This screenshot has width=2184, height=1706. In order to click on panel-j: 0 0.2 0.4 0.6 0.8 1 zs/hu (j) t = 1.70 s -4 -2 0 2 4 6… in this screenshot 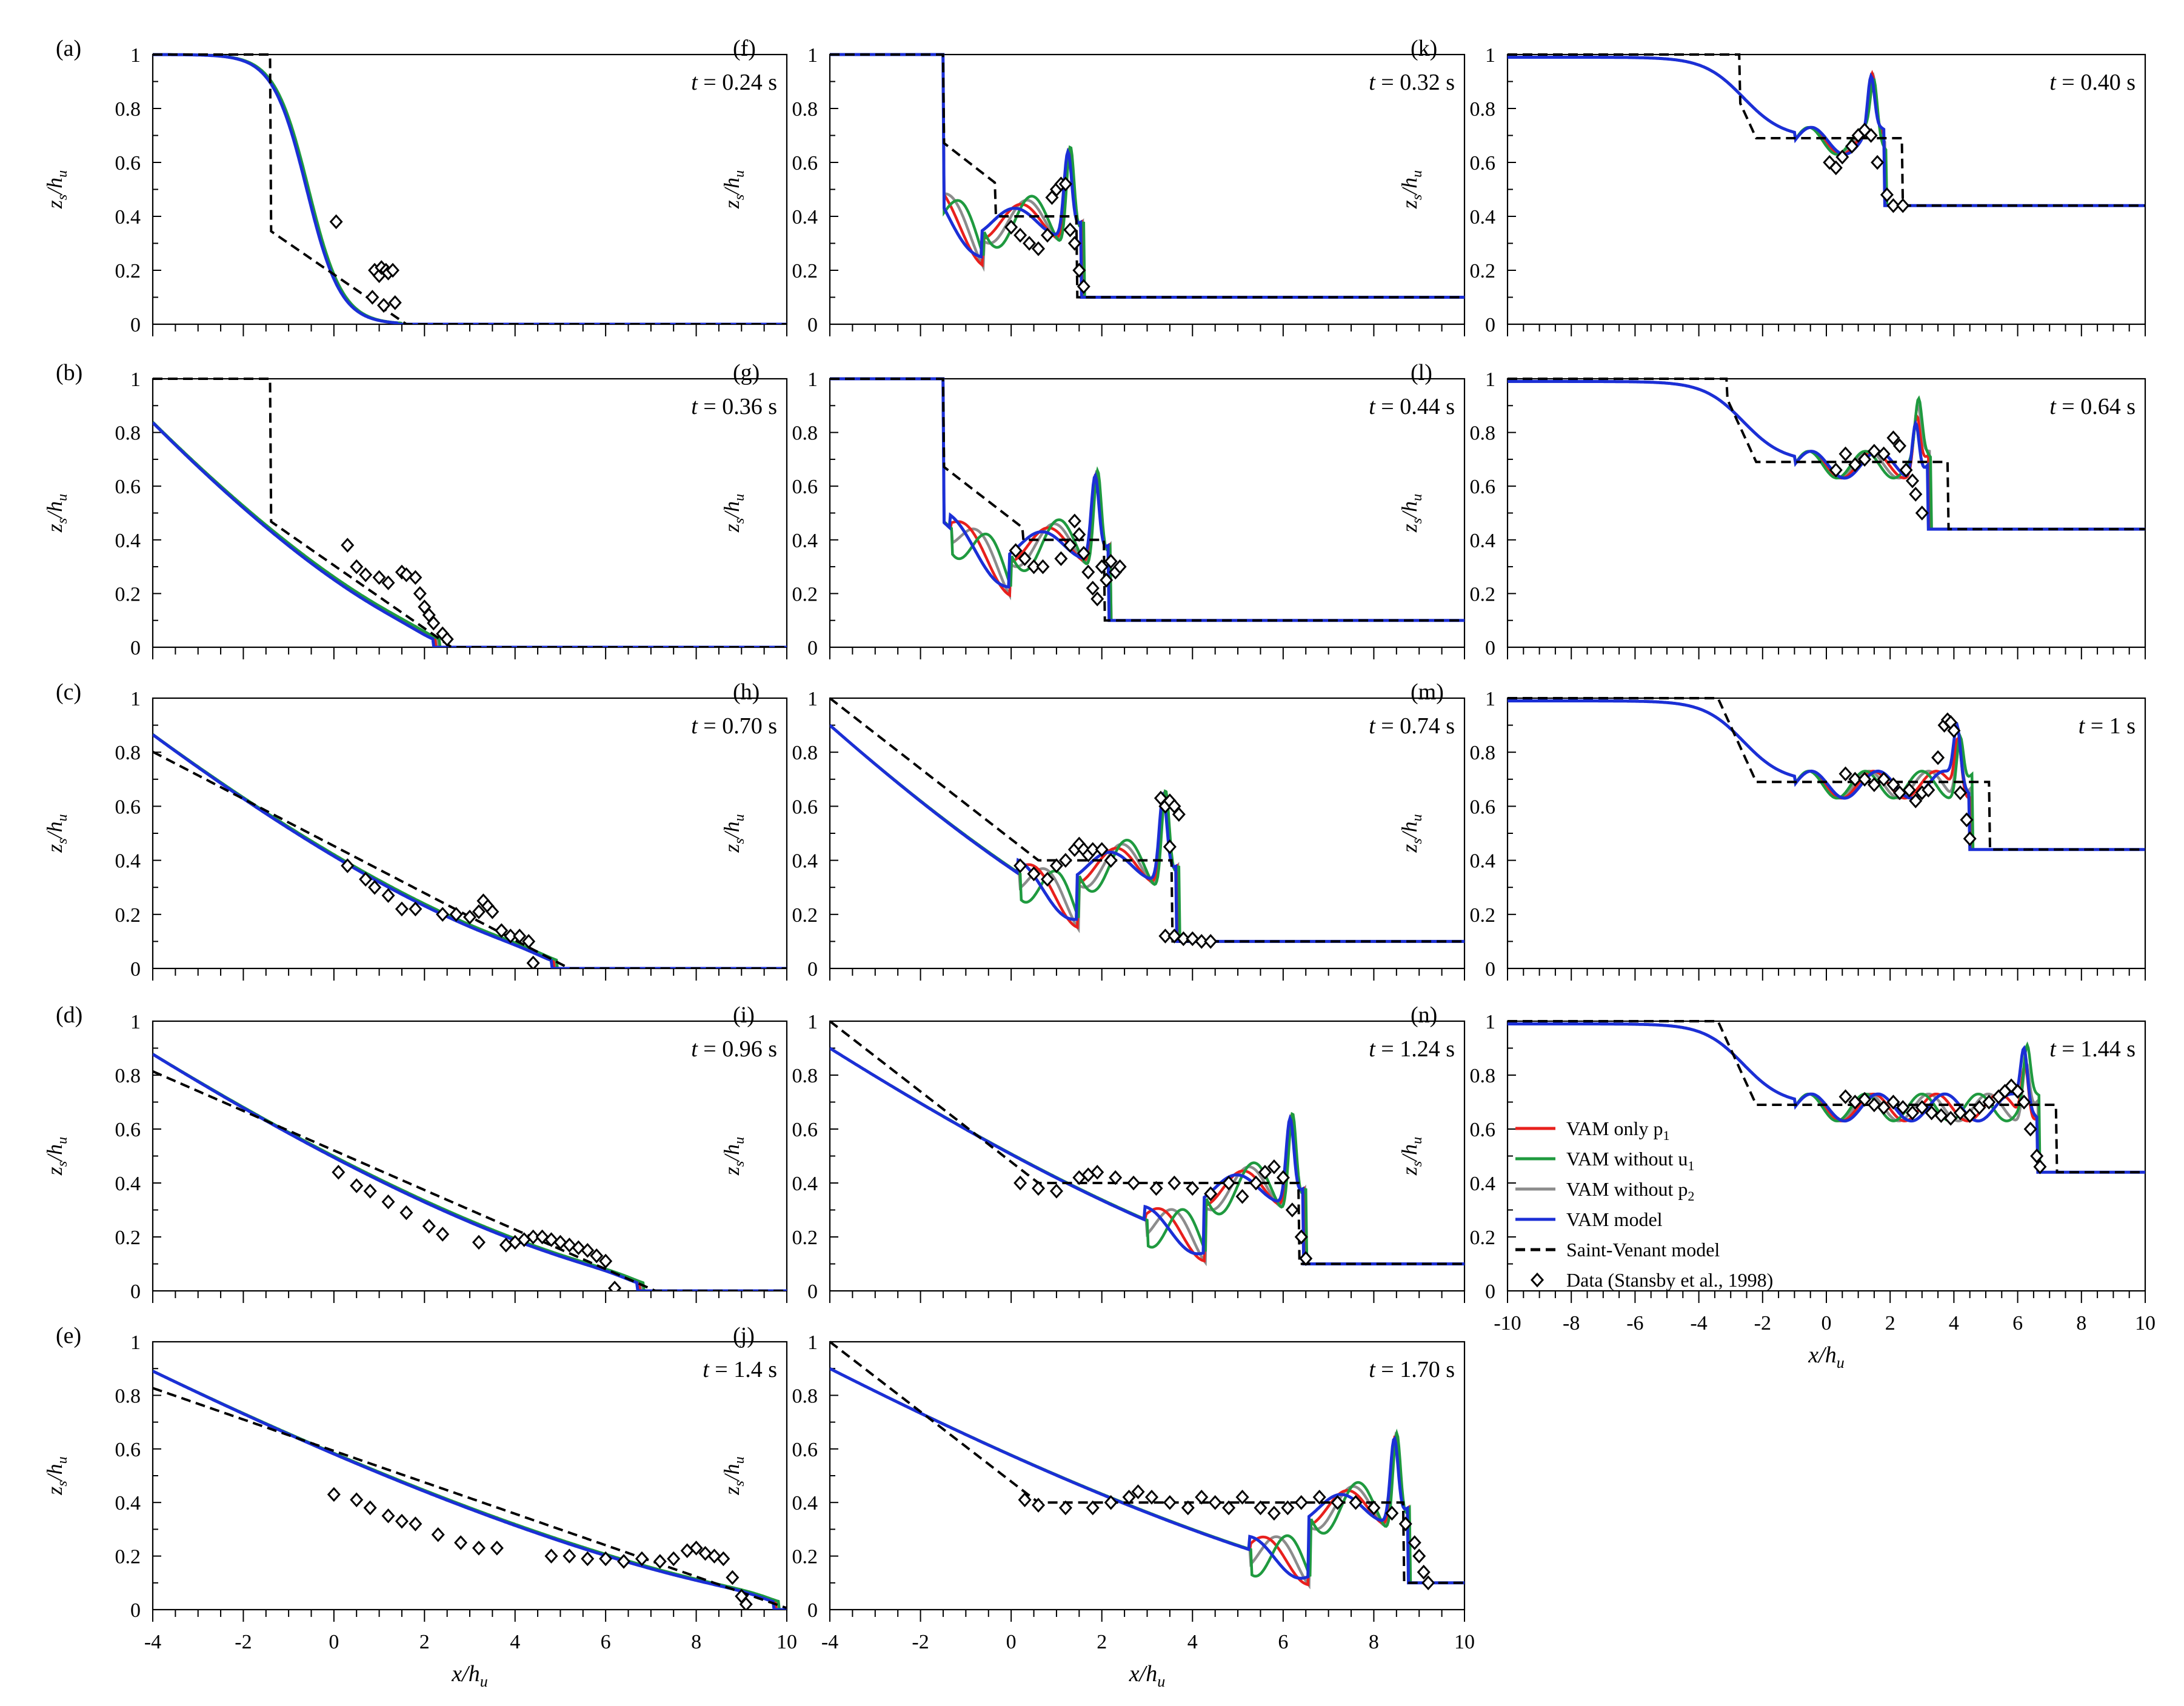, I will do `click(1097, 1506)`.